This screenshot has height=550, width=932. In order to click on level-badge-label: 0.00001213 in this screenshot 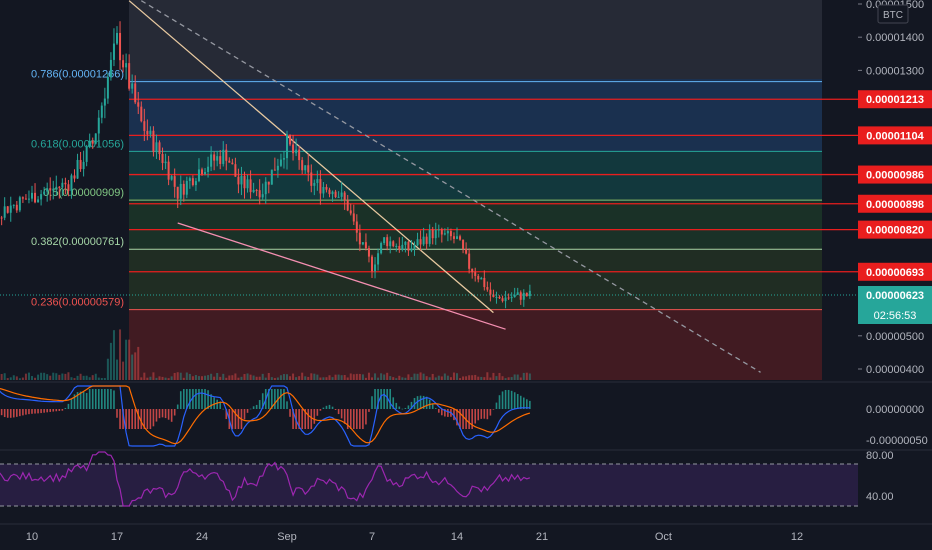, I will do `click(895, 100)`.